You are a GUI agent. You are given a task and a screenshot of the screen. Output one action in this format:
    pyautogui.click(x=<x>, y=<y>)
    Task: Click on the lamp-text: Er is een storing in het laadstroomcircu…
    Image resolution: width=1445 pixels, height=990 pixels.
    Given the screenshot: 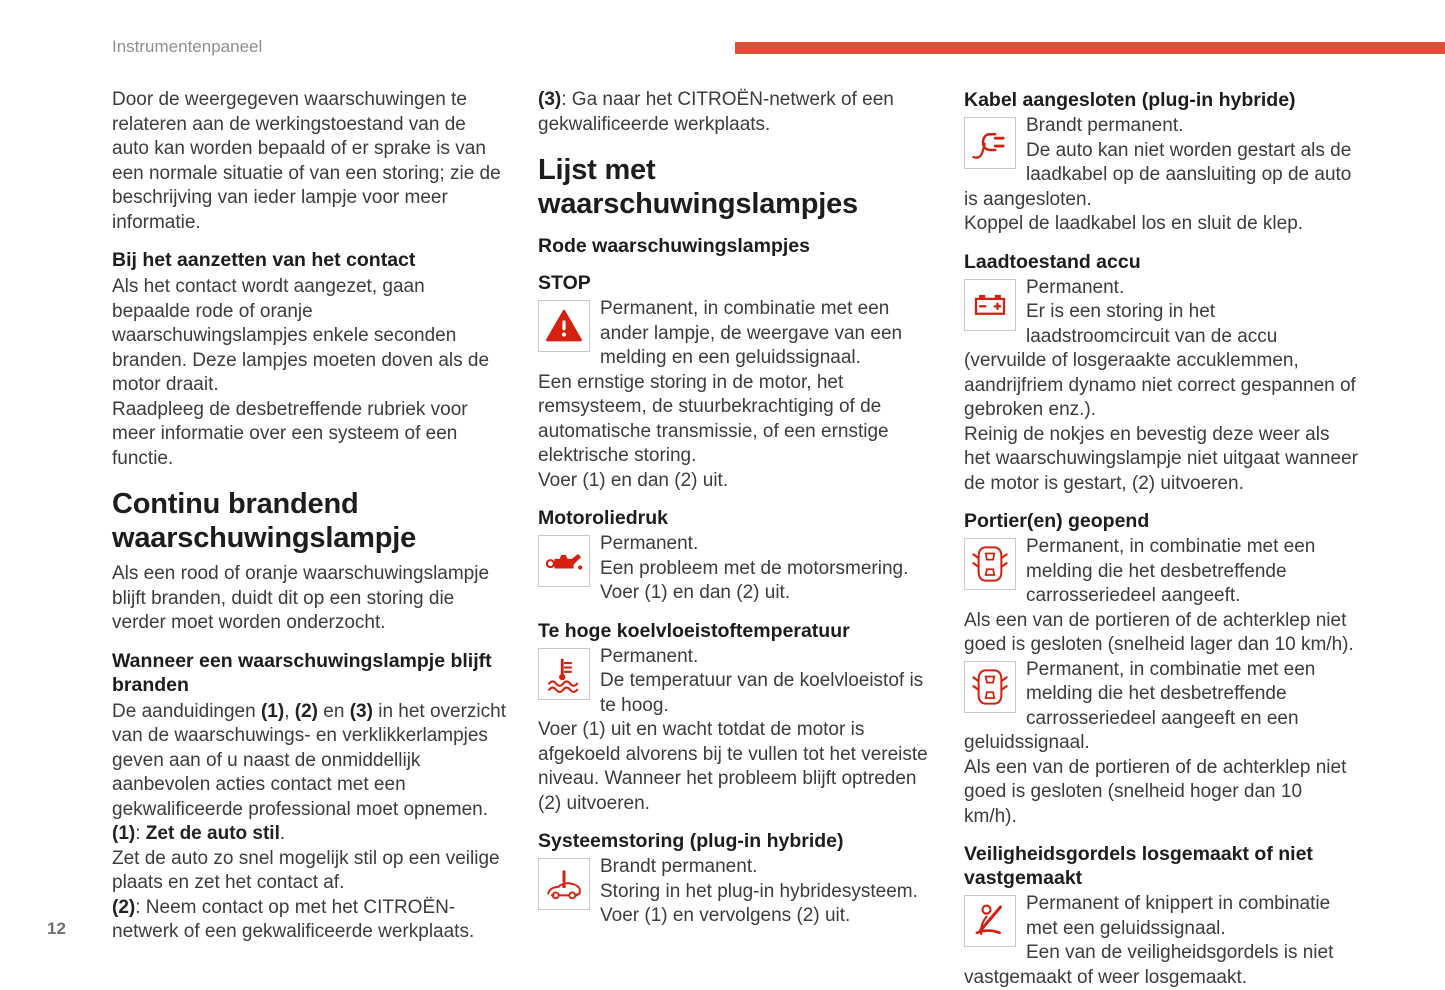 What is the action you would take?
    pyautogui.click(x=1160, y=360)
    